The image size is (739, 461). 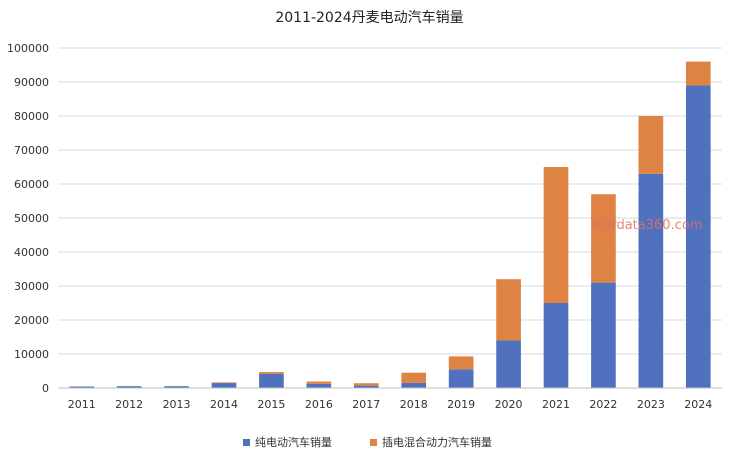 I want to click on bar-bev-2023, so click(x=651, y=280).